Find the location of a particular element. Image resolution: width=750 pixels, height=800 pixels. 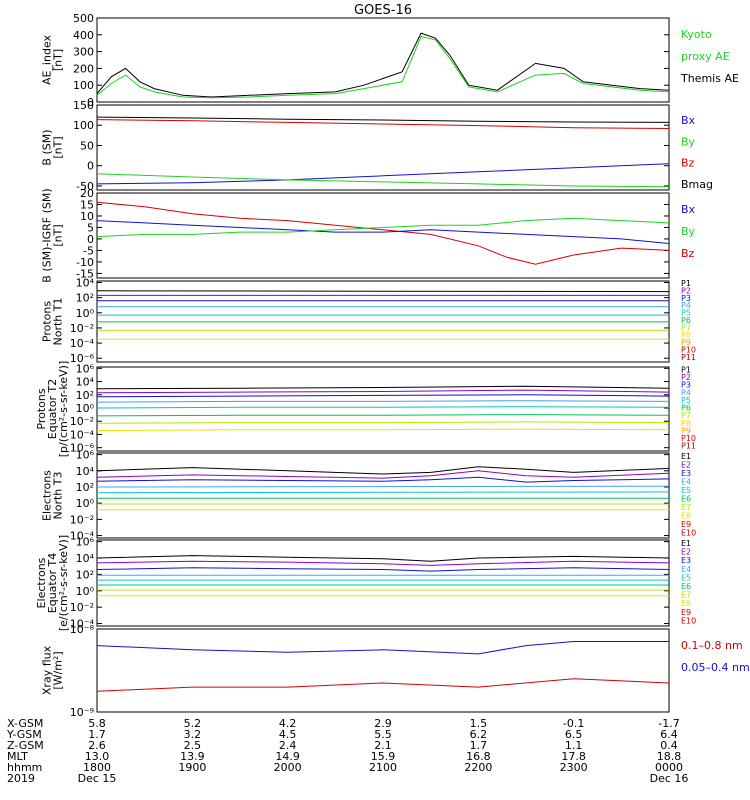

legend-entry: P1 is located at coordinates (686, 369).